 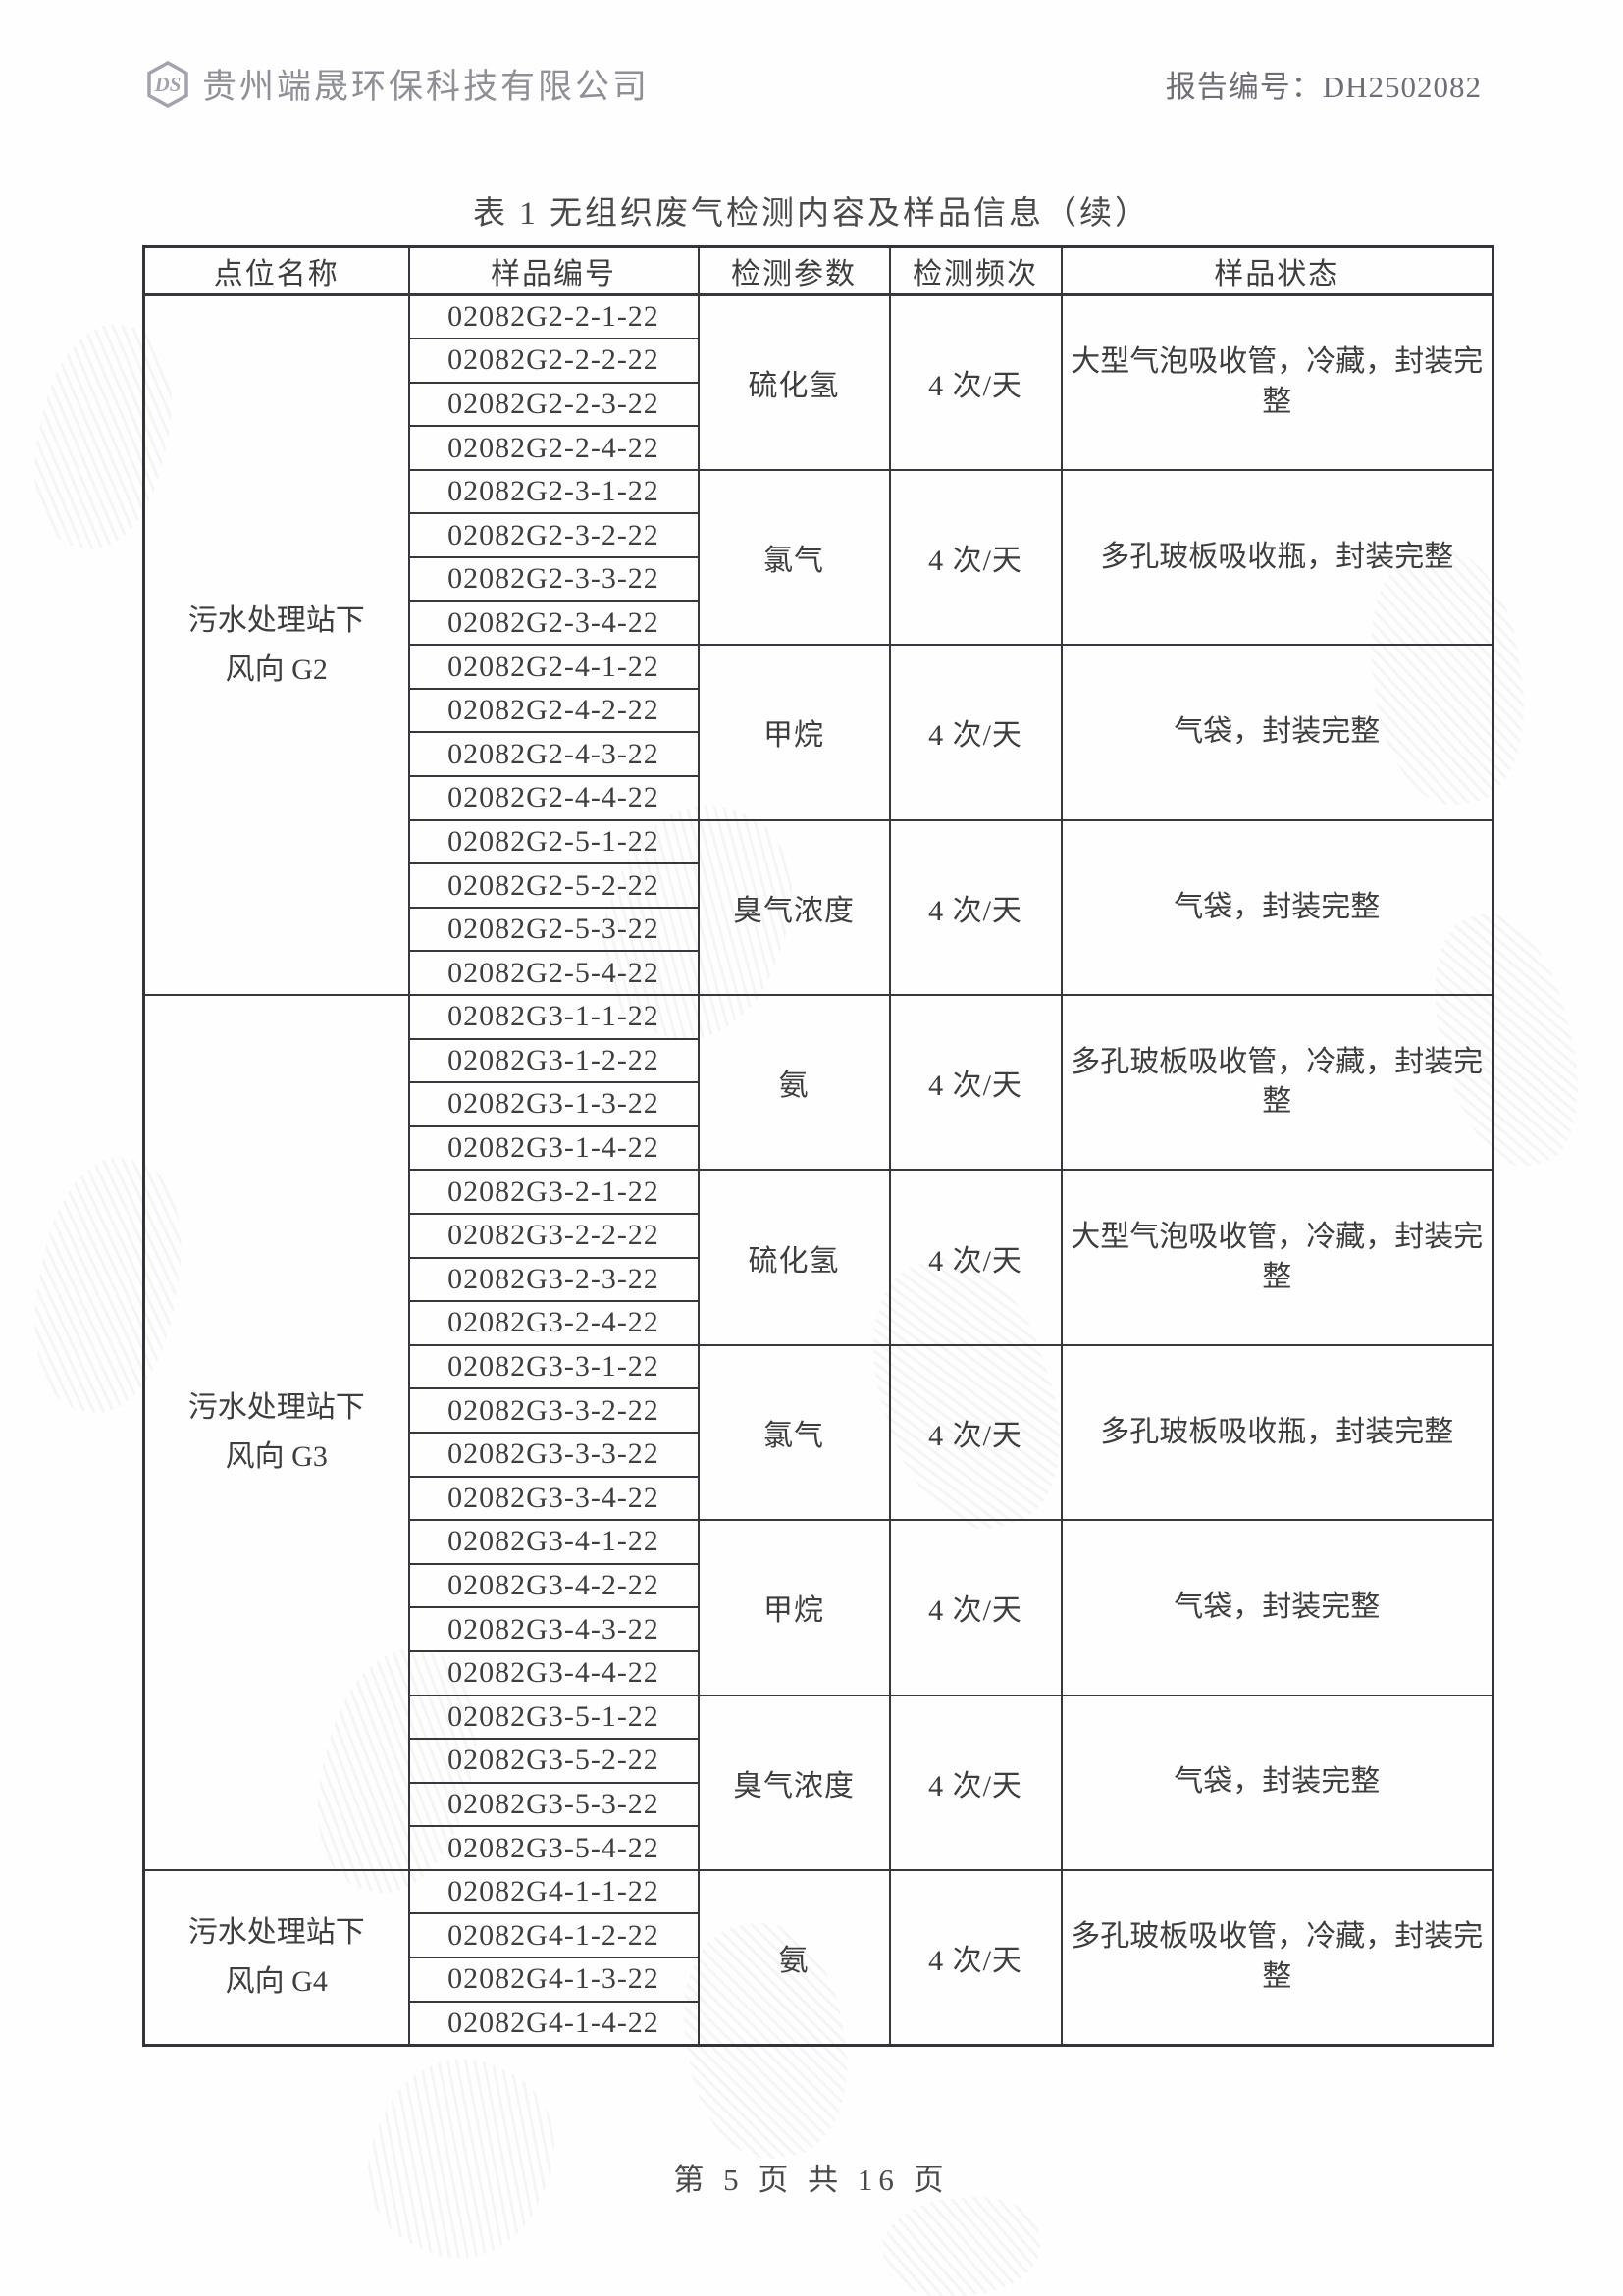 I want to click on table-row: 02082G3-1-4-22, so click(x=818, y=1148).